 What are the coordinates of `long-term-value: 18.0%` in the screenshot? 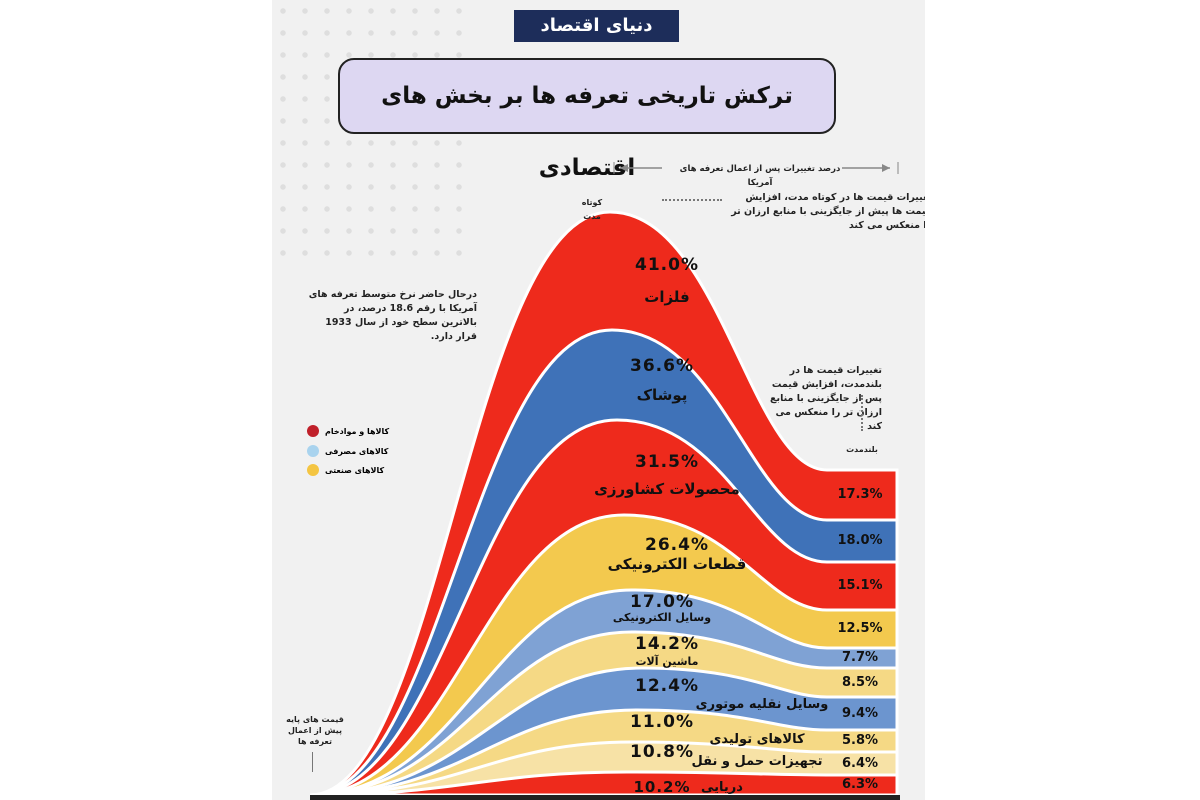 It's located at (860, 540).